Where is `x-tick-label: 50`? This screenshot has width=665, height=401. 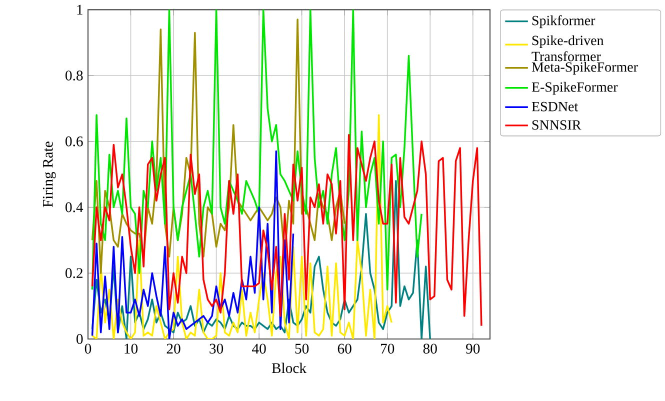
x-tick-label: 50 is located at coordinates (302, 349).